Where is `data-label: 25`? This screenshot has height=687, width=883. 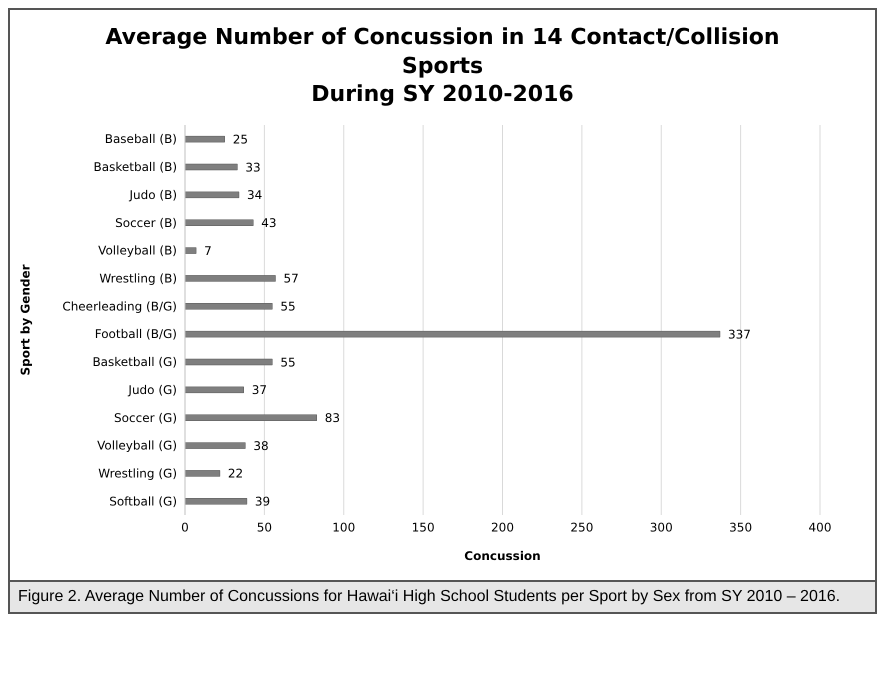 data-label: 25 is located at coordinates (240, 139).